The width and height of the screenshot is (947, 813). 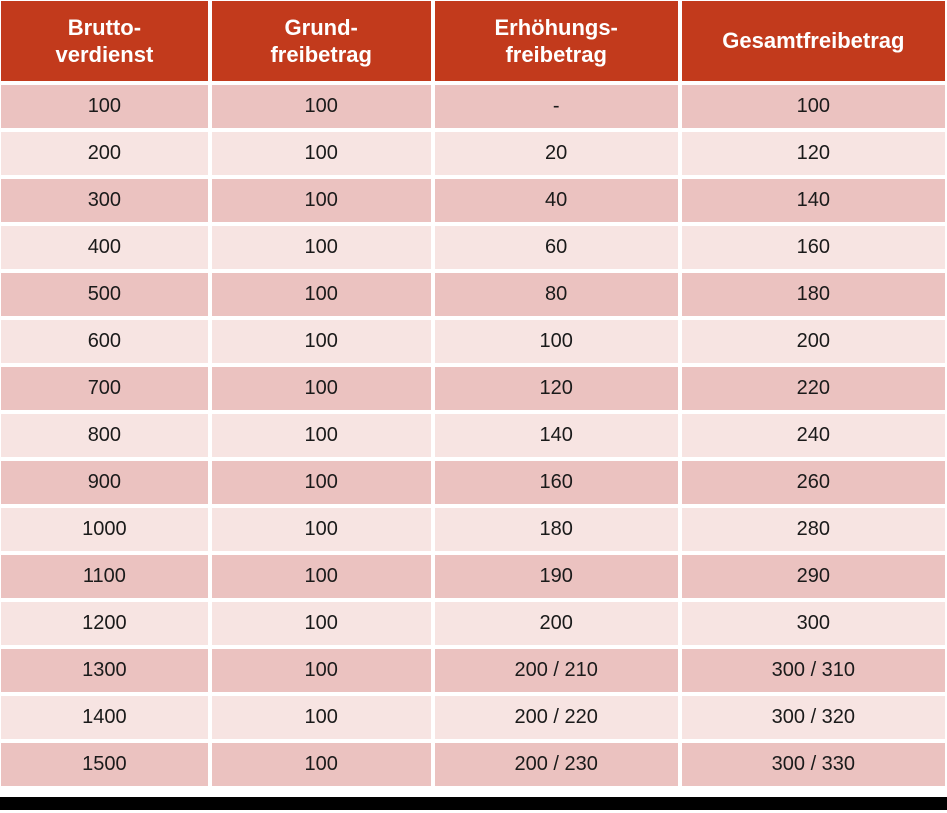 I want to click on table-cell: 600, so click(x=106, y=341).